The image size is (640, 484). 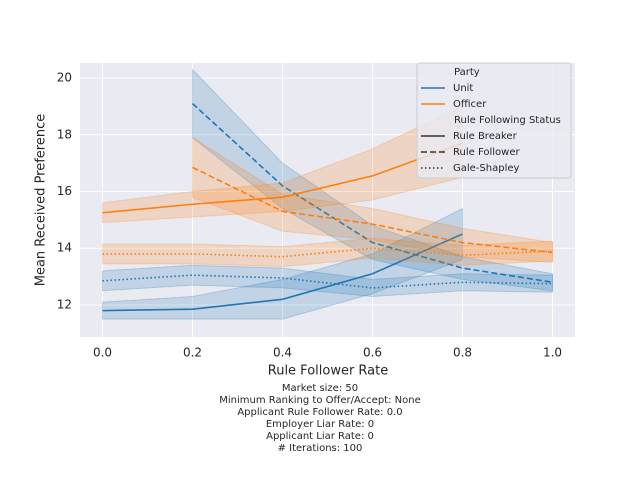 What do you see at coordinates (486, 168) in the screenshot?
I see `legend-entry: Gale-Shapley` at bounding box center [486, 168].